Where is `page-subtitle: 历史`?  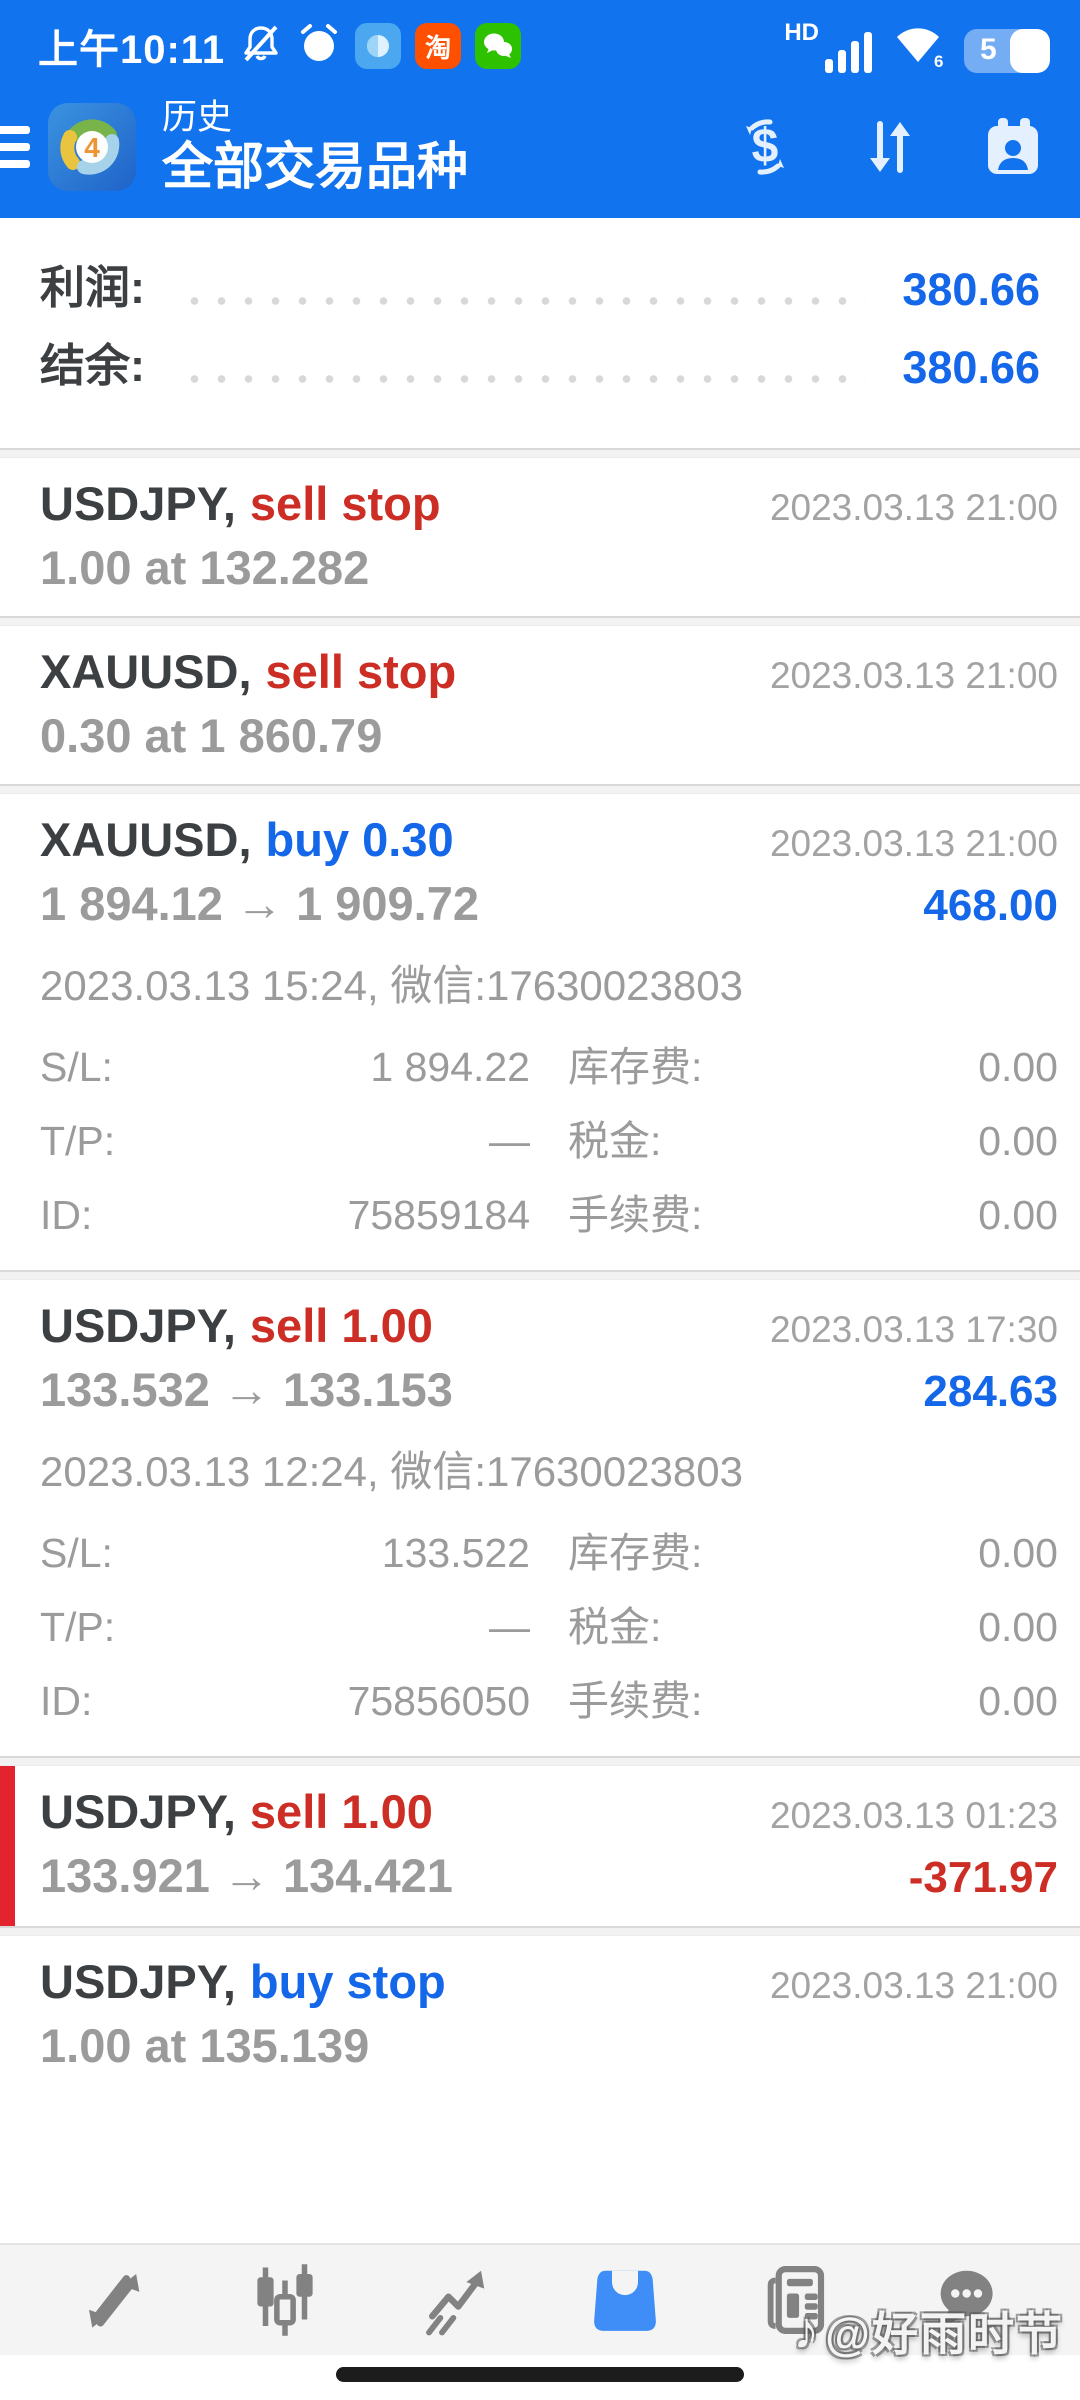 page-subtitle: 历史 is located at coordinates (197, 117).